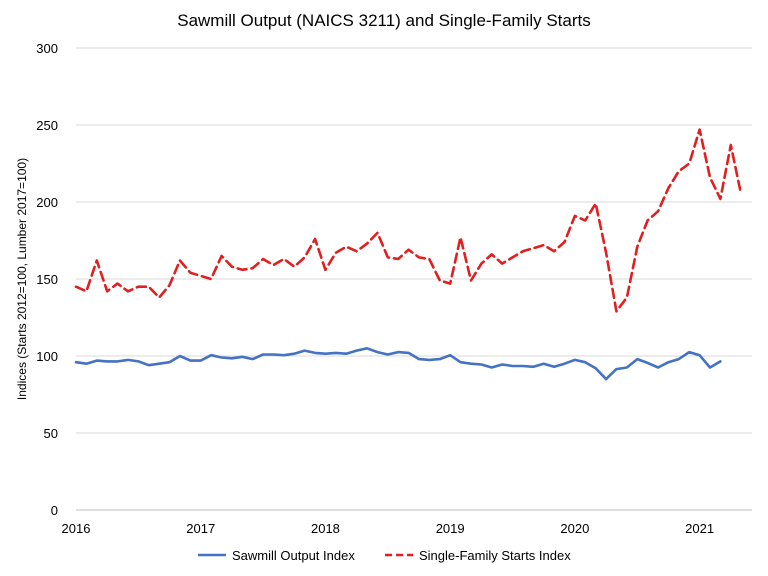 The height and width of the screenshot is (576, 768). What do you see at coordinates (47, 125) in the screenshot?
I see `y-tick-label: 250` at bounding box center [47, 125].